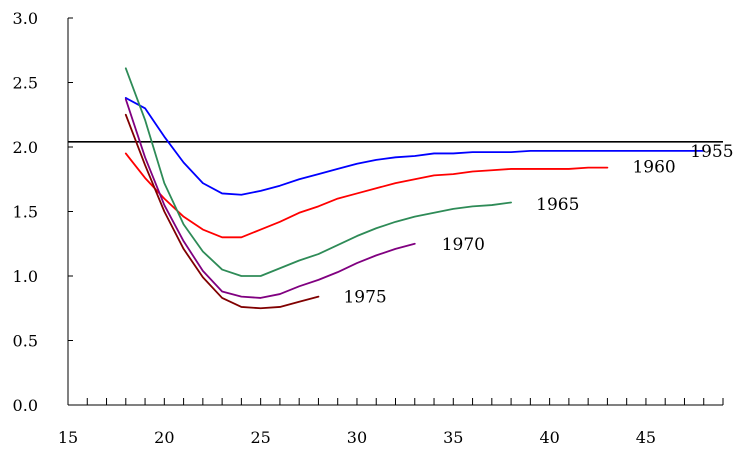  I want to click on x-tick-label: 35, so click(453, 437).